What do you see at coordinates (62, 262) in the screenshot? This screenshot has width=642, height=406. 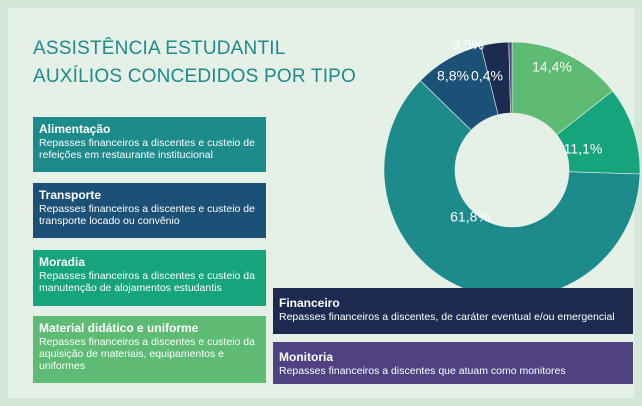 I see `legend-label: Moradia` at bounding box center [62, 262].